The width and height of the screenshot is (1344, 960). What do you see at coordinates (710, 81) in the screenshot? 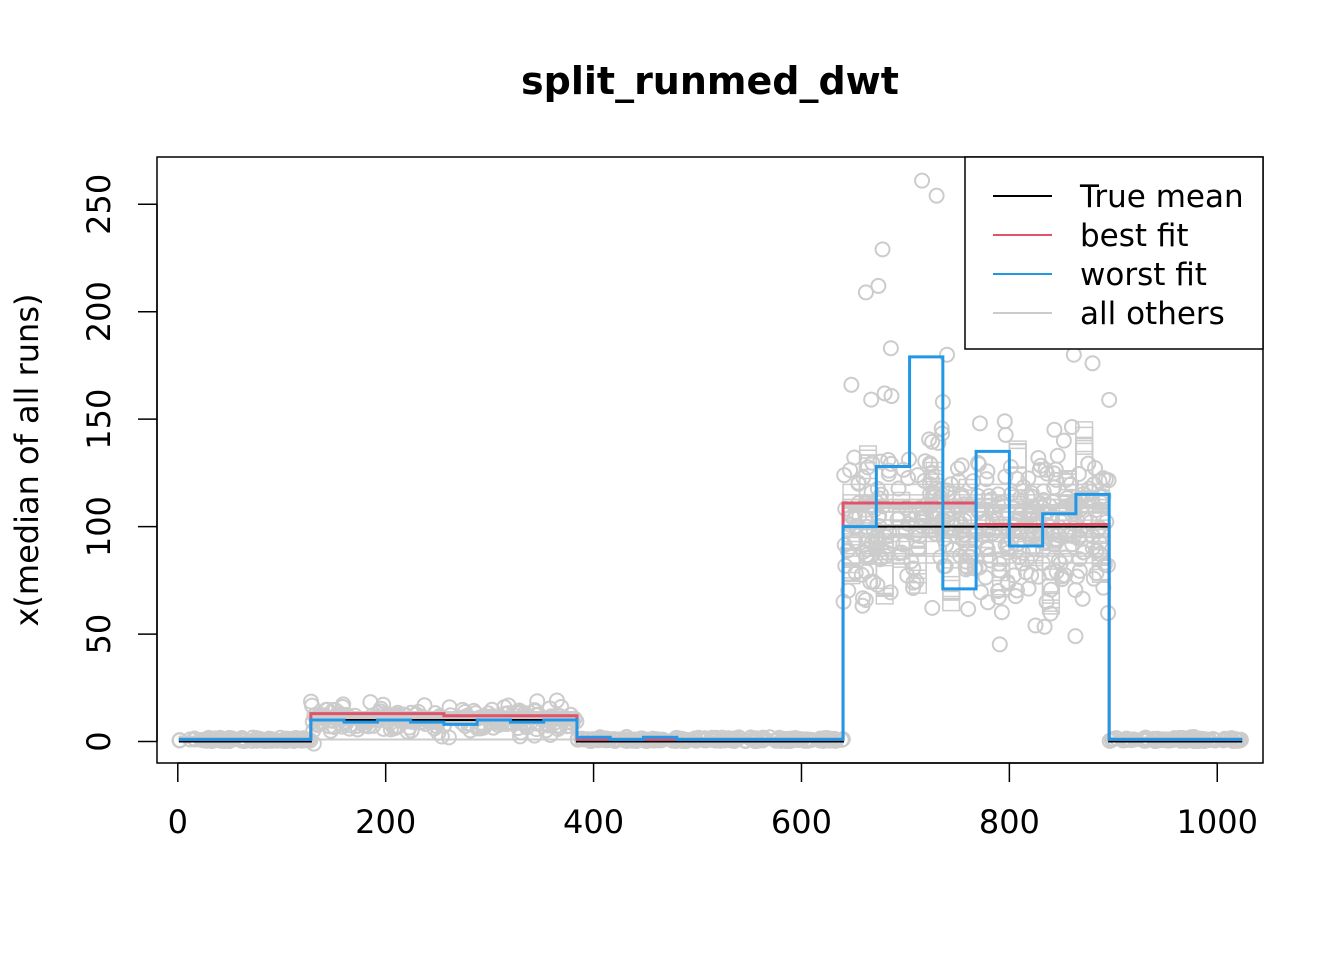
I see `chart-title: split_runmed_dwt` at bounding box center [710, 81].